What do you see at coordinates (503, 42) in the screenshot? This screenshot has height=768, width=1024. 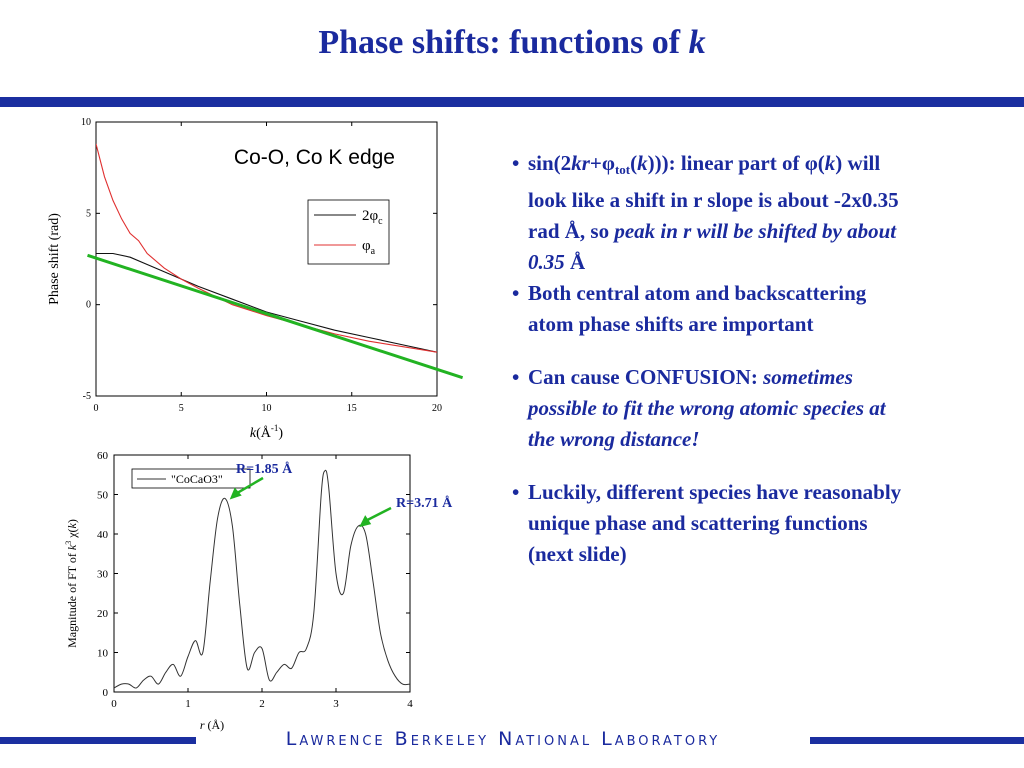 I see `slide-title-text: Phase shifts: functions of` at bounding box center [503, 42].